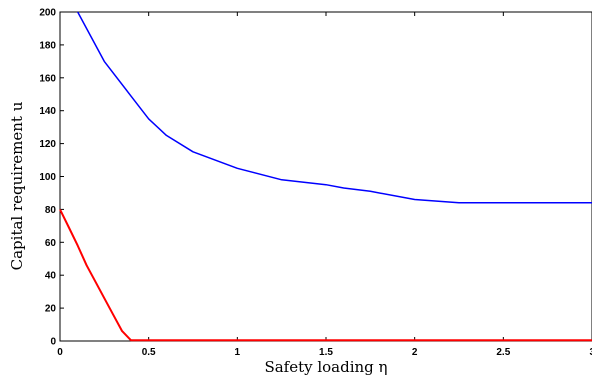 The height and width of the screenshot is (376, 592). What do you see at coordinates (51, 210) in the screenshot?
I see `y-tick-label: 80` at bounding box center [51, 210].